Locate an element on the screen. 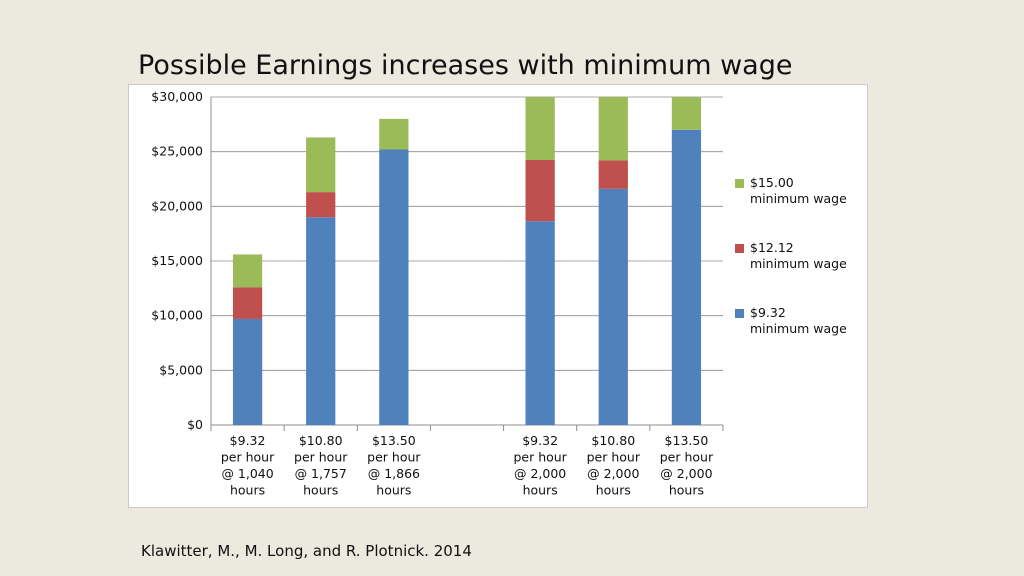 This screenshot has width=1024, height=576. y-tick-label: $0 is located at coordinates (195, 424).